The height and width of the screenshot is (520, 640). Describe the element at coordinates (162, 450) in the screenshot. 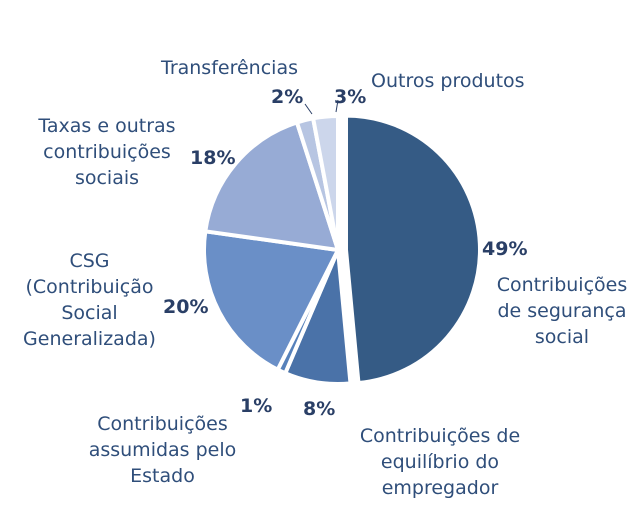

I see `slice-label-contribuicoes-assumidas-estado: Contribuições assumidas pelo Estado` at that location.